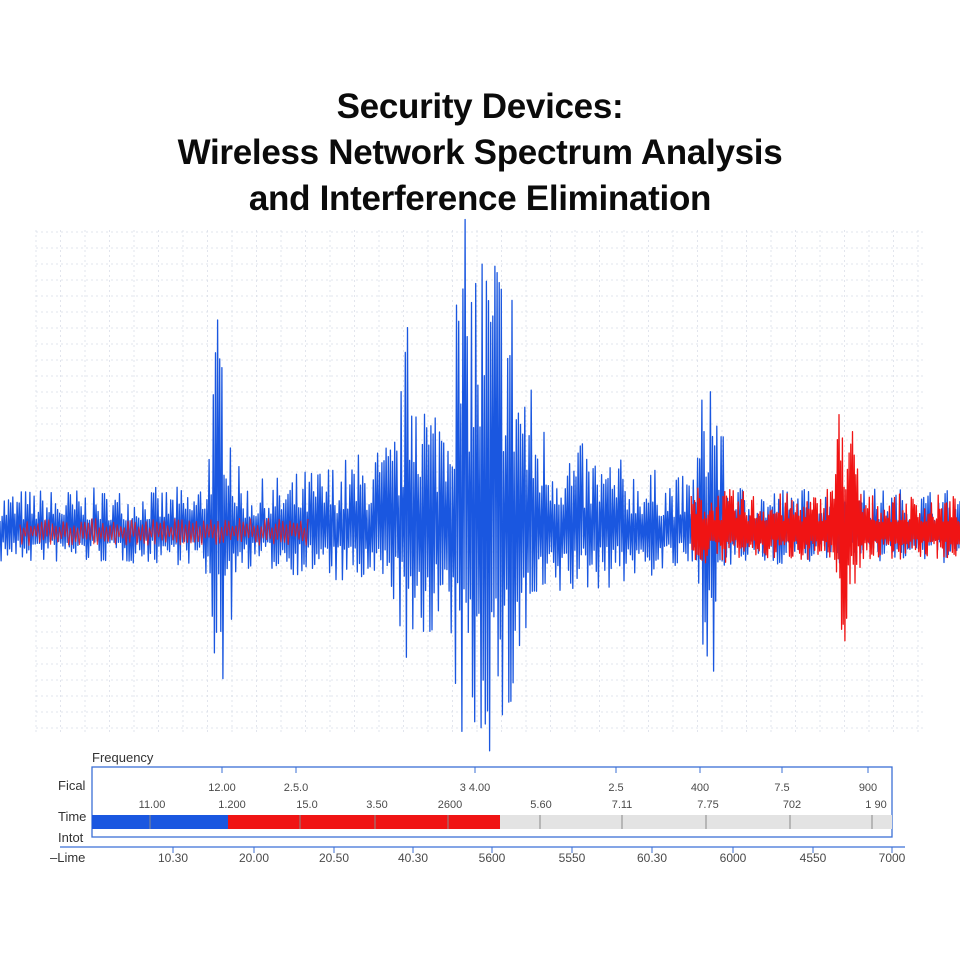  What do you see at coordinates (72, 785) in the screenshot?
I see `timeline-row-label-fical: Fical` at bounding box center [72, 785].